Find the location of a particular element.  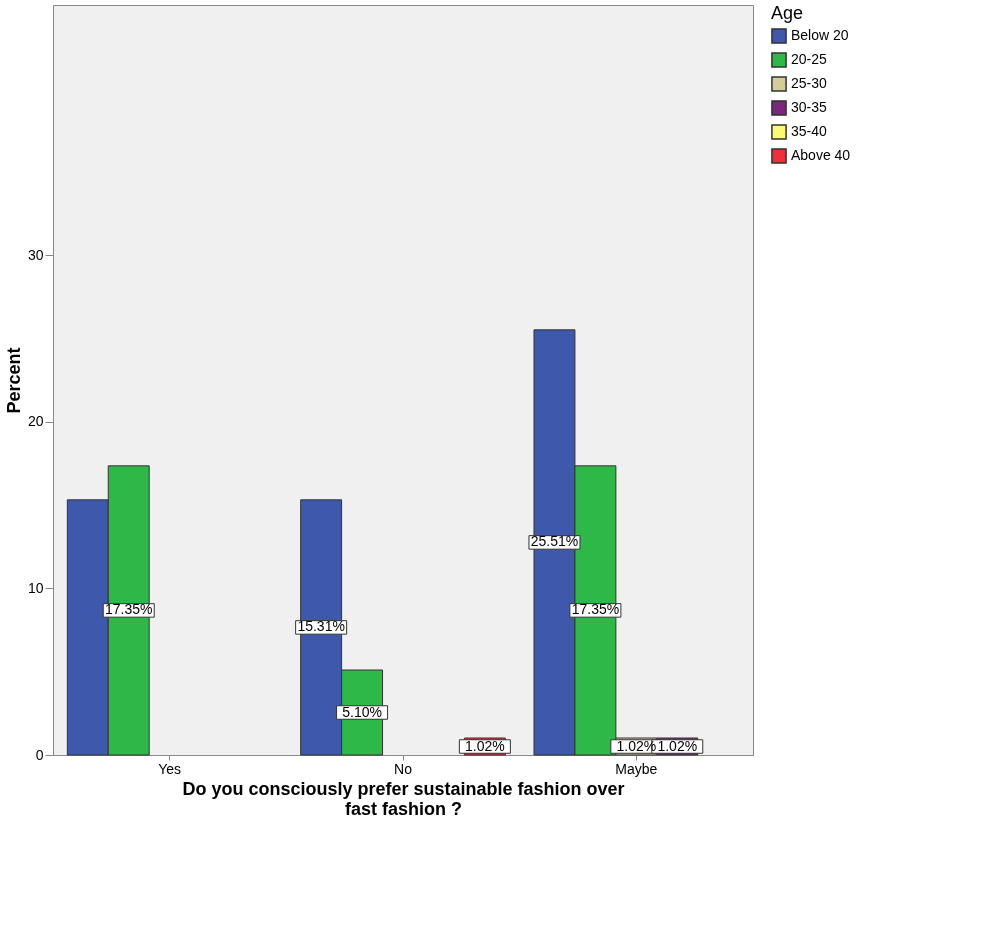

y-axis-title: Percent is located at coordinates (13, 380).